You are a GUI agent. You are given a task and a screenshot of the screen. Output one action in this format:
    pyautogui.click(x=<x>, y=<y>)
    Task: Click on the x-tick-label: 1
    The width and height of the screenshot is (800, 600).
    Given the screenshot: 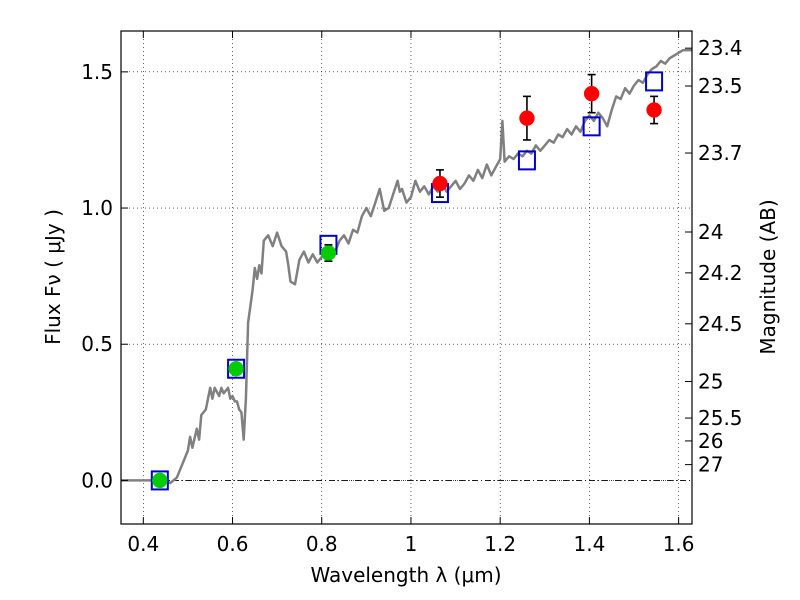 What is the action you would take?
    pyautogui.click(x=411, y=544)
    